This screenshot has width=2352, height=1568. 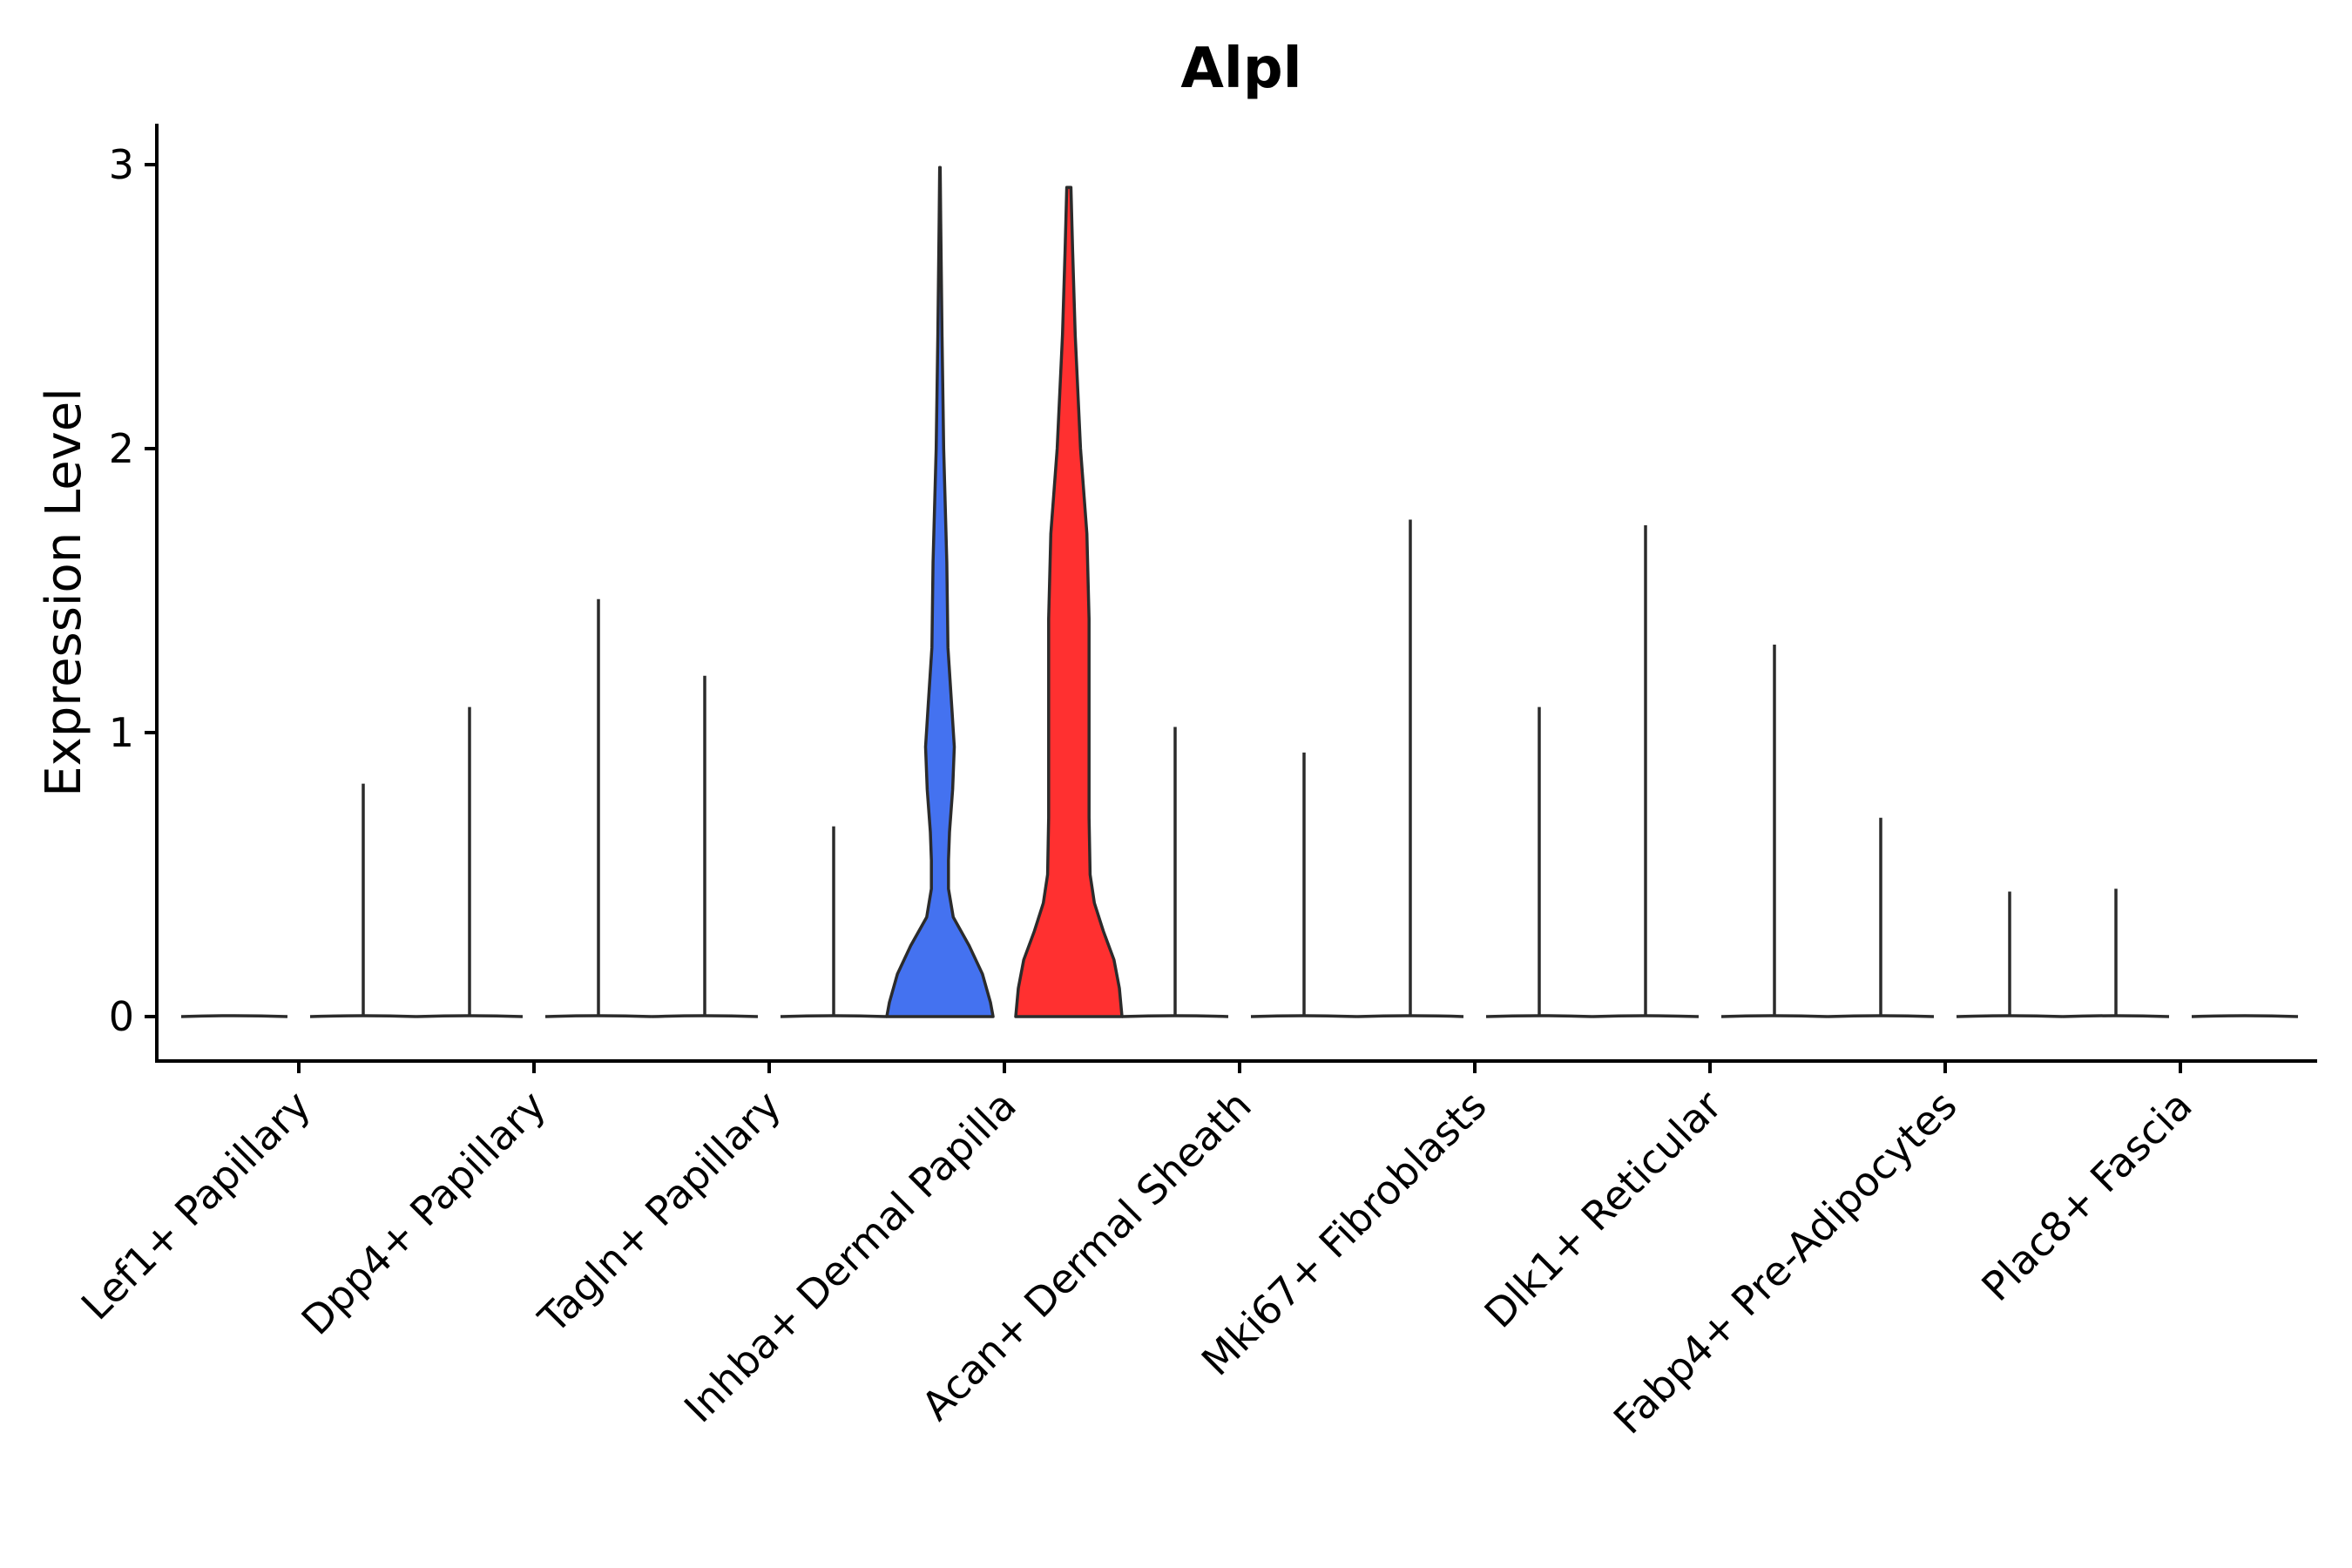 What do you see at coordinates (2086, 1196) in the screenshot?
I see `x-tick-label: Plac8+ Fascia` at bounding box center [2086, 1196].